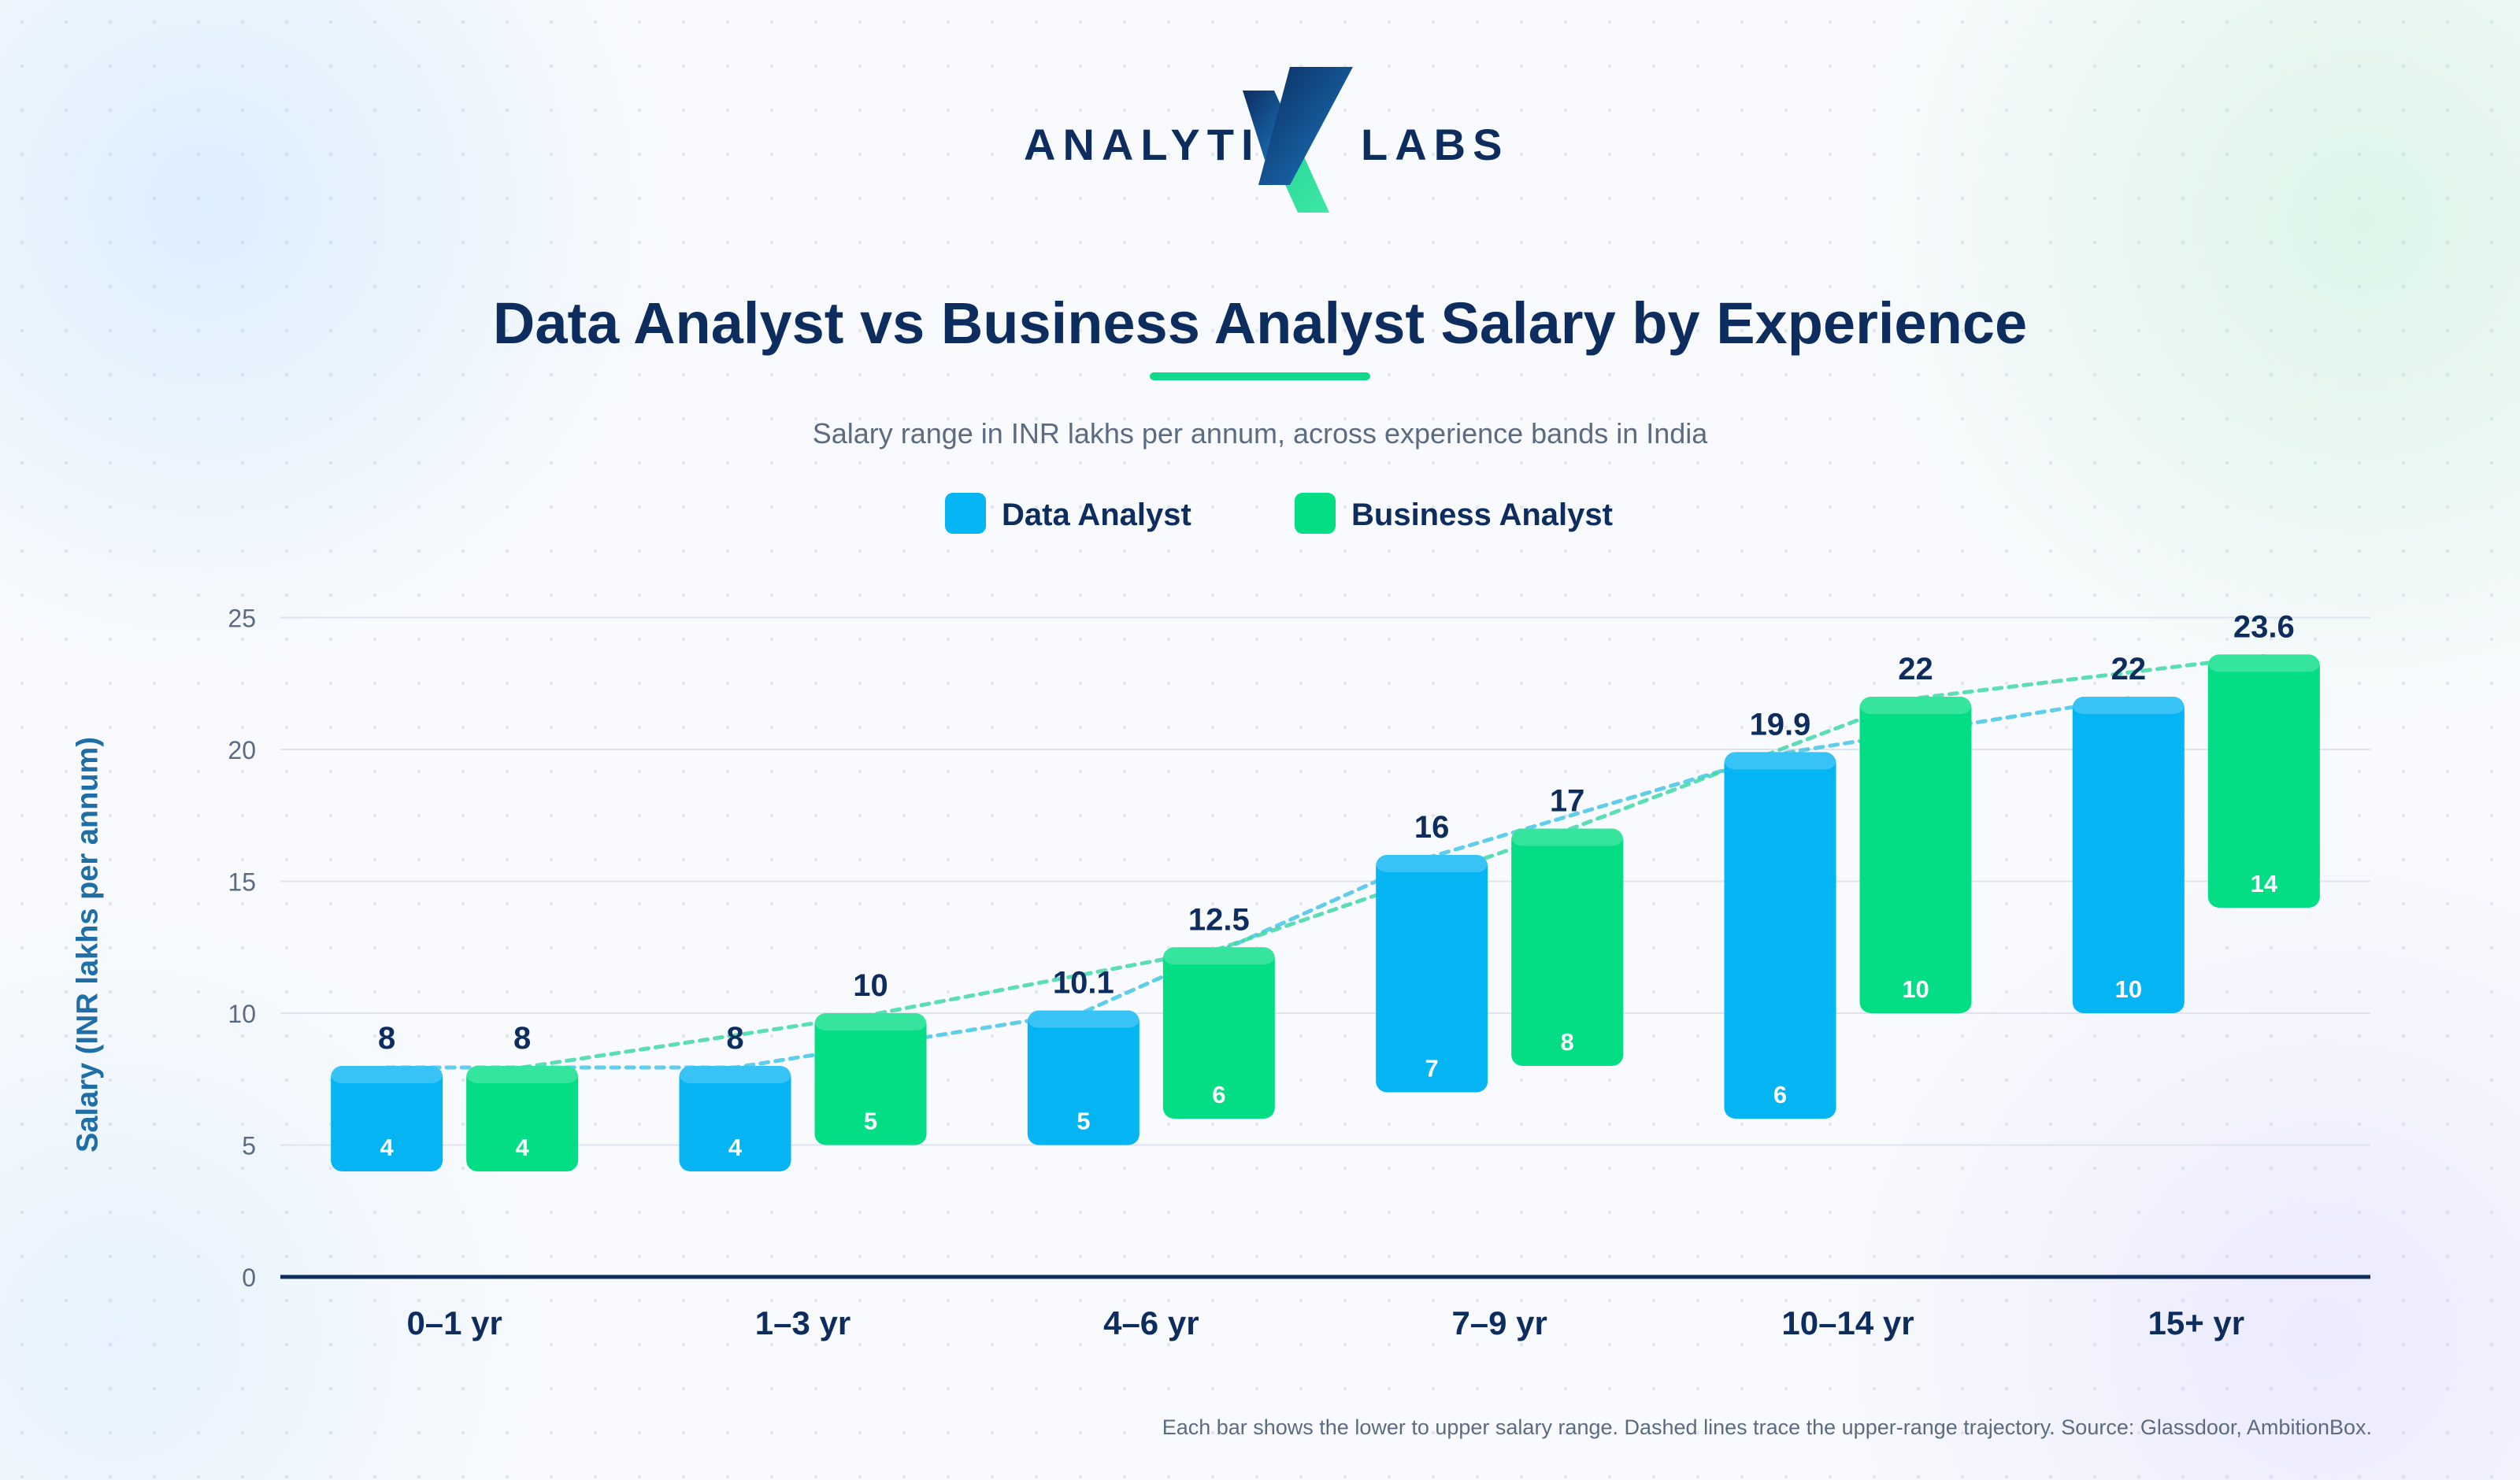  What do you see at coordinates (2196, 1322) in the screenshot?
I see `x-tick-label: 15+ yr` at bounding box center [2196, 1322].